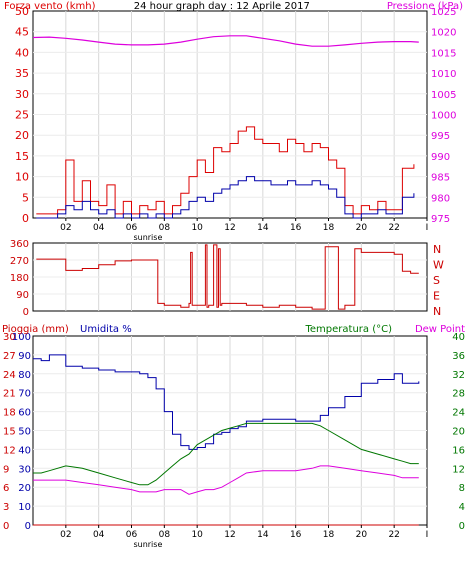 The image size is (467, 563). Describe the element at coordinates (440, 178) in the screenshot. I see `y-tick-label-pressure: 985` at that location.